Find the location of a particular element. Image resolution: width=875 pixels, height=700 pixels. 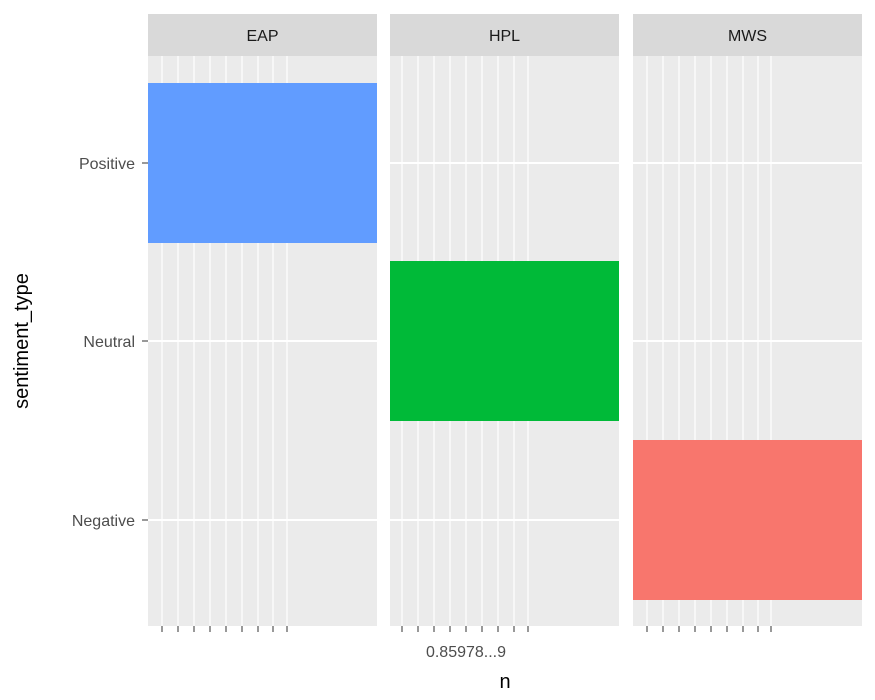

bar-eap-positive is located at coordinates (262, 163).